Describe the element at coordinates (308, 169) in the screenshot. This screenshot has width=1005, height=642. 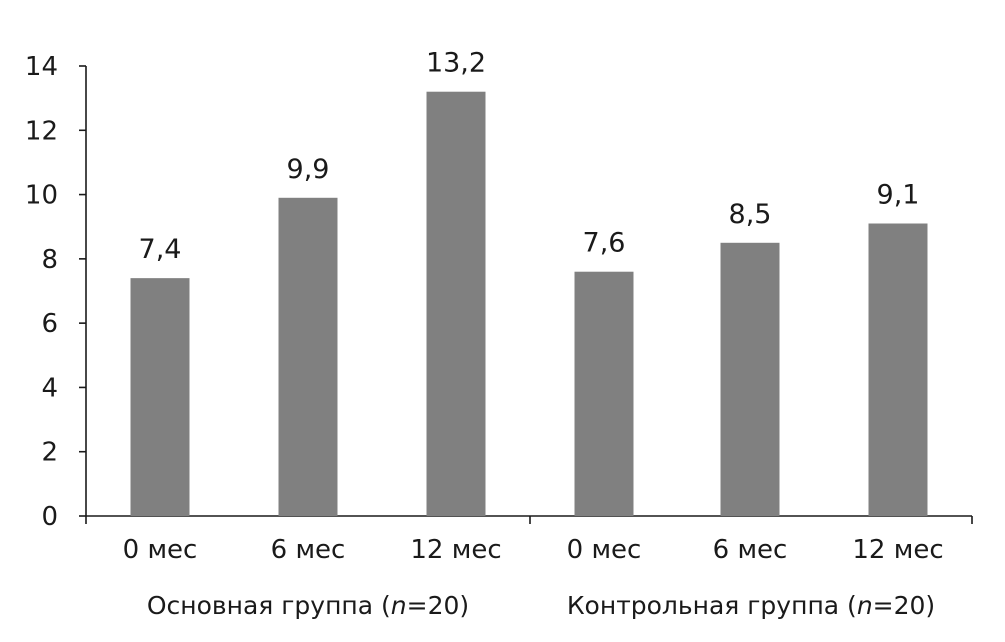
I see `data-label: 9,9` at that location.